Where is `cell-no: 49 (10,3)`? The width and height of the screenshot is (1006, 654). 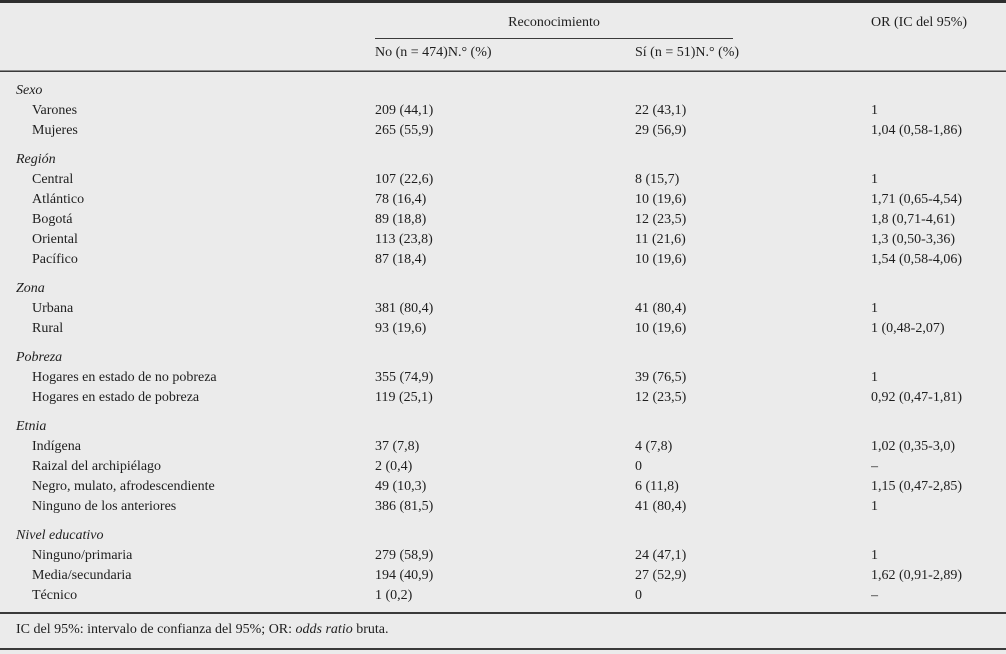 cell-no: 49 (10,3) is located at coordinates (401, 486).